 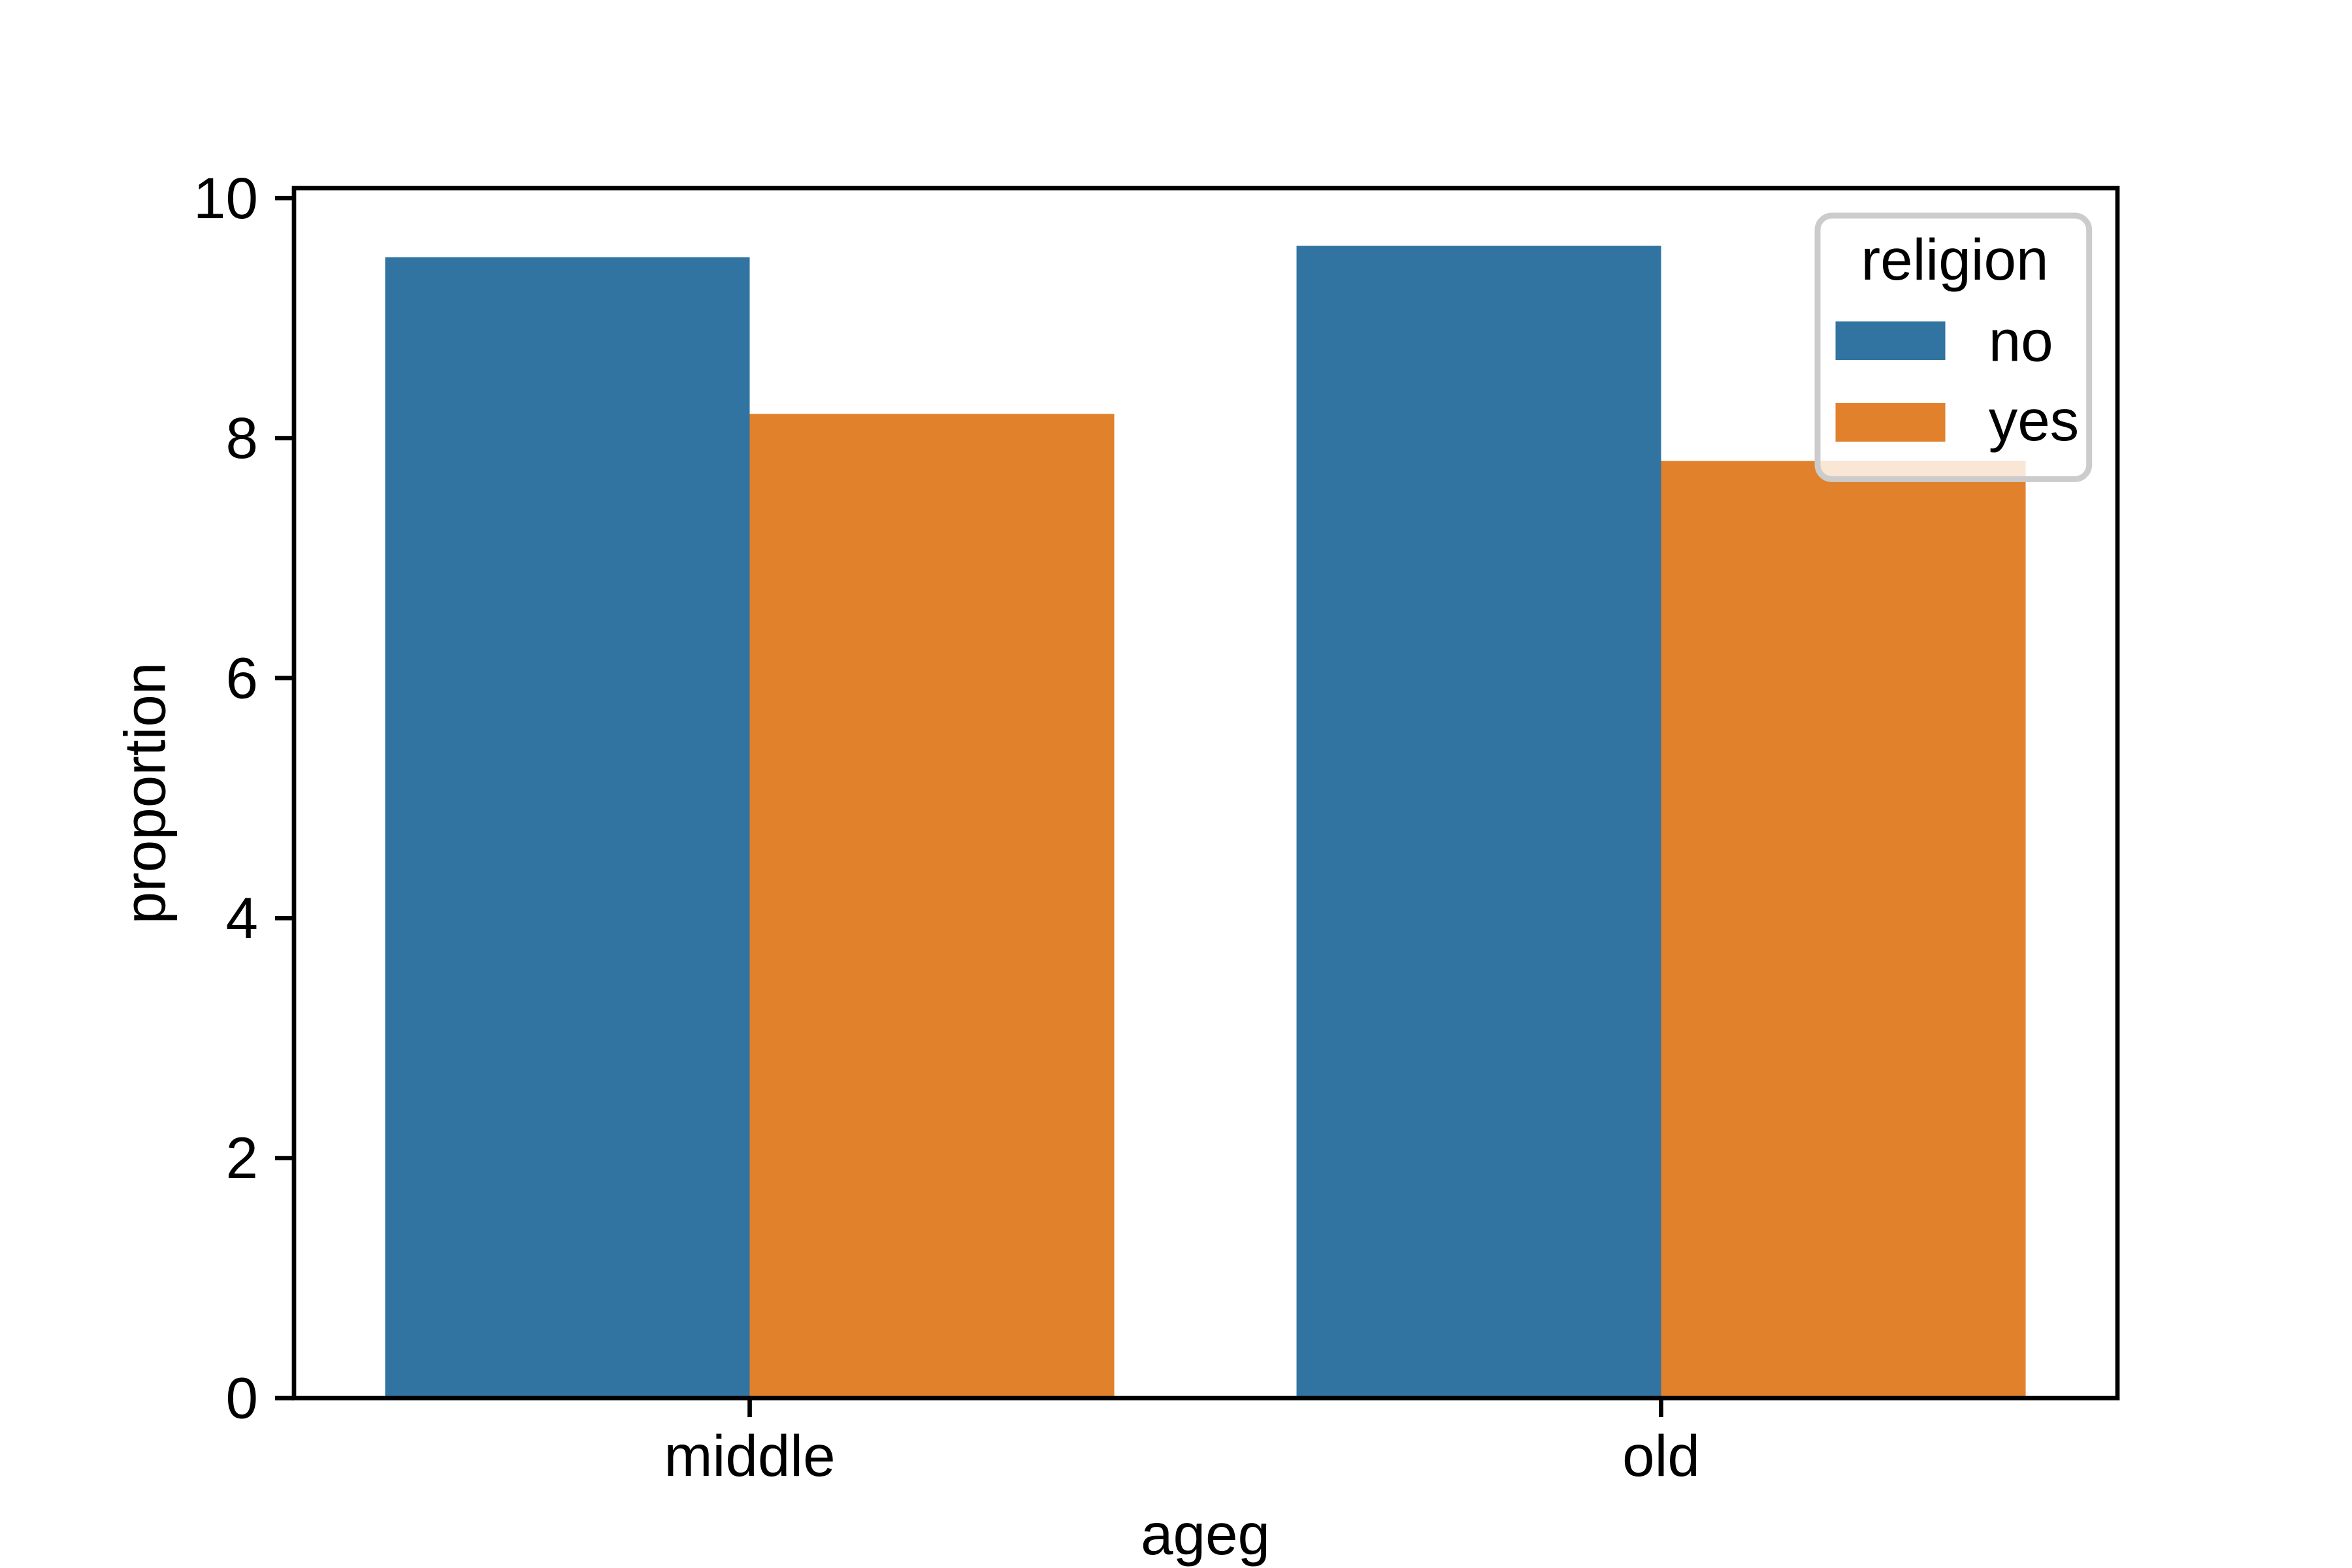 I want to click on svg-text: proportion, so click(x=145, y=793).